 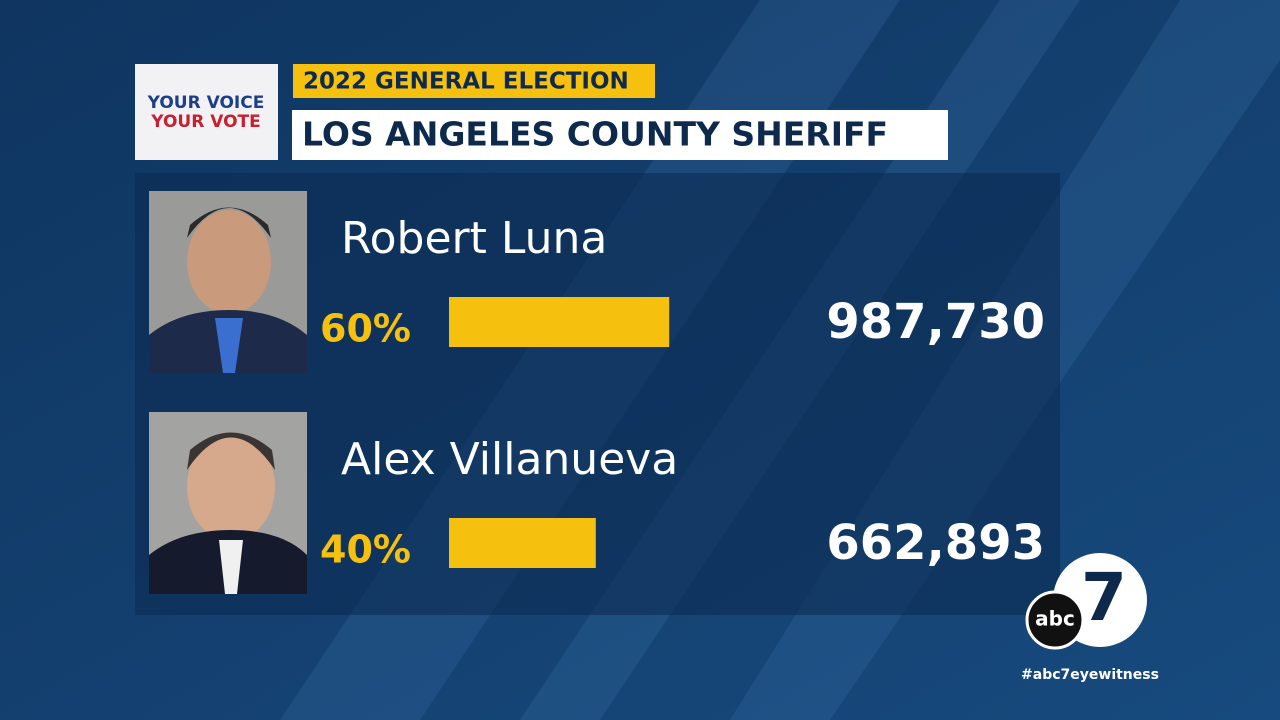 What do you see at coordinates (206, 103) in the screenshot?
I see `logo-text: YOUR VOICE` at bounding box center [206, 103].